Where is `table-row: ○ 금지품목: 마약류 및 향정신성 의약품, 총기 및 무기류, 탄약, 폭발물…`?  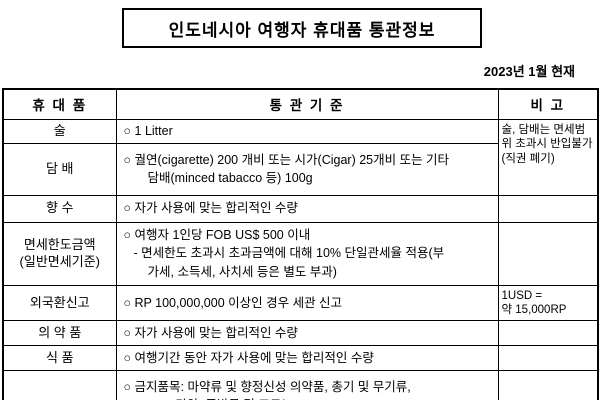 table-row: ○ 금지품목: 마약류 및 향정신성 의약품, 총기 및 무기류, 탄약, 폭발물… is located at coordinates (300, 385).